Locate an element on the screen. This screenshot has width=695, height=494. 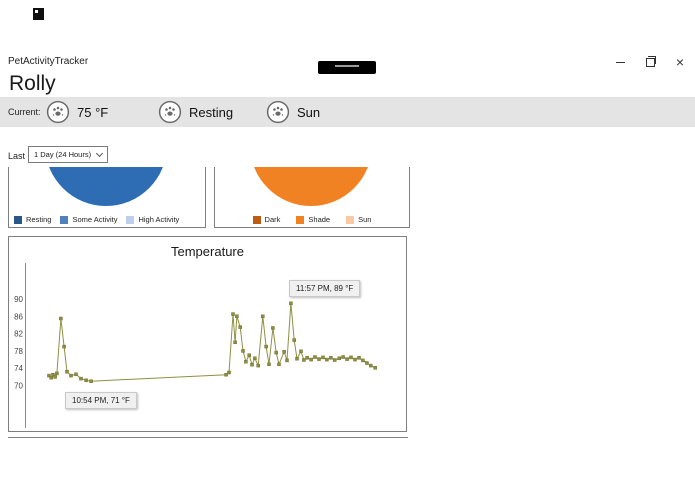
svg-text: 70 is located at coordinates (18, 386).